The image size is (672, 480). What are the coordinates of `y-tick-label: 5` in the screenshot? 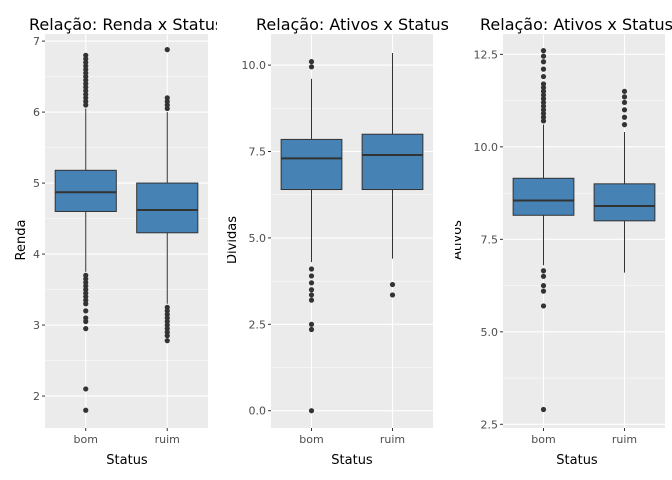 It's located at (36, 183).